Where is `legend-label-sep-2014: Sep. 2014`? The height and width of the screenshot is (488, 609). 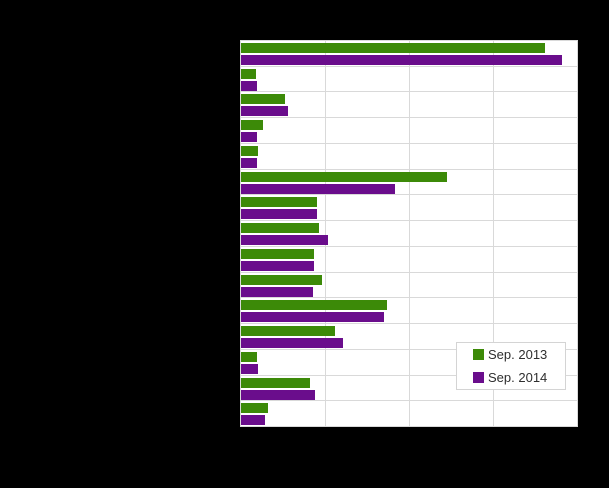 legend-label-sep-2014: Sep. 2014 is located at coordinates (518, 377).